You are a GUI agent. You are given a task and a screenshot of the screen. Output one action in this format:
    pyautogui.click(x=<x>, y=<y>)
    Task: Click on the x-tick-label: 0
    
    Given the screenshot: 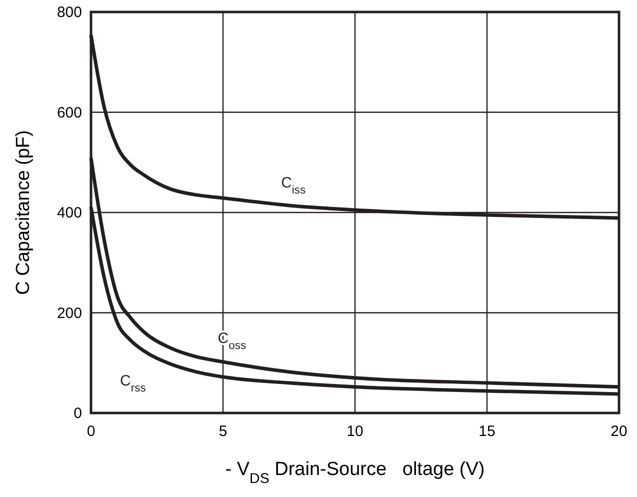 What is the action you would take?
    pyautogui.click(x=91, y=431)
    